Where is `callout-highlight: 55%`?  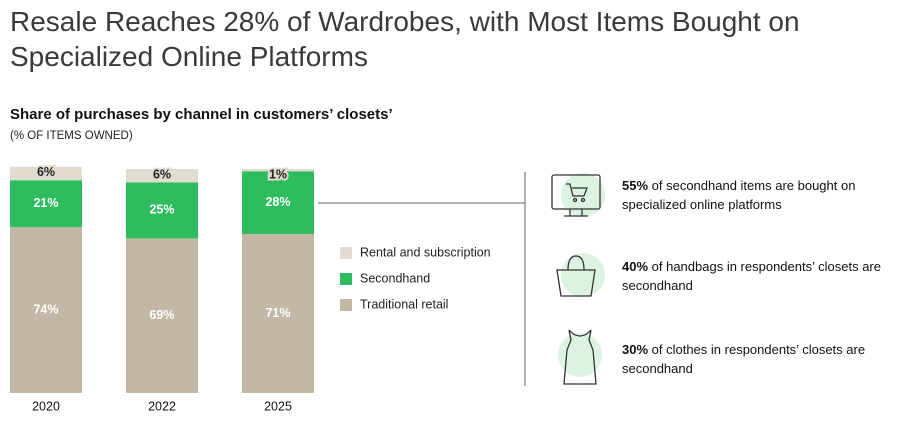
callout-highlight: 55% is located at coordinates (635, 185).